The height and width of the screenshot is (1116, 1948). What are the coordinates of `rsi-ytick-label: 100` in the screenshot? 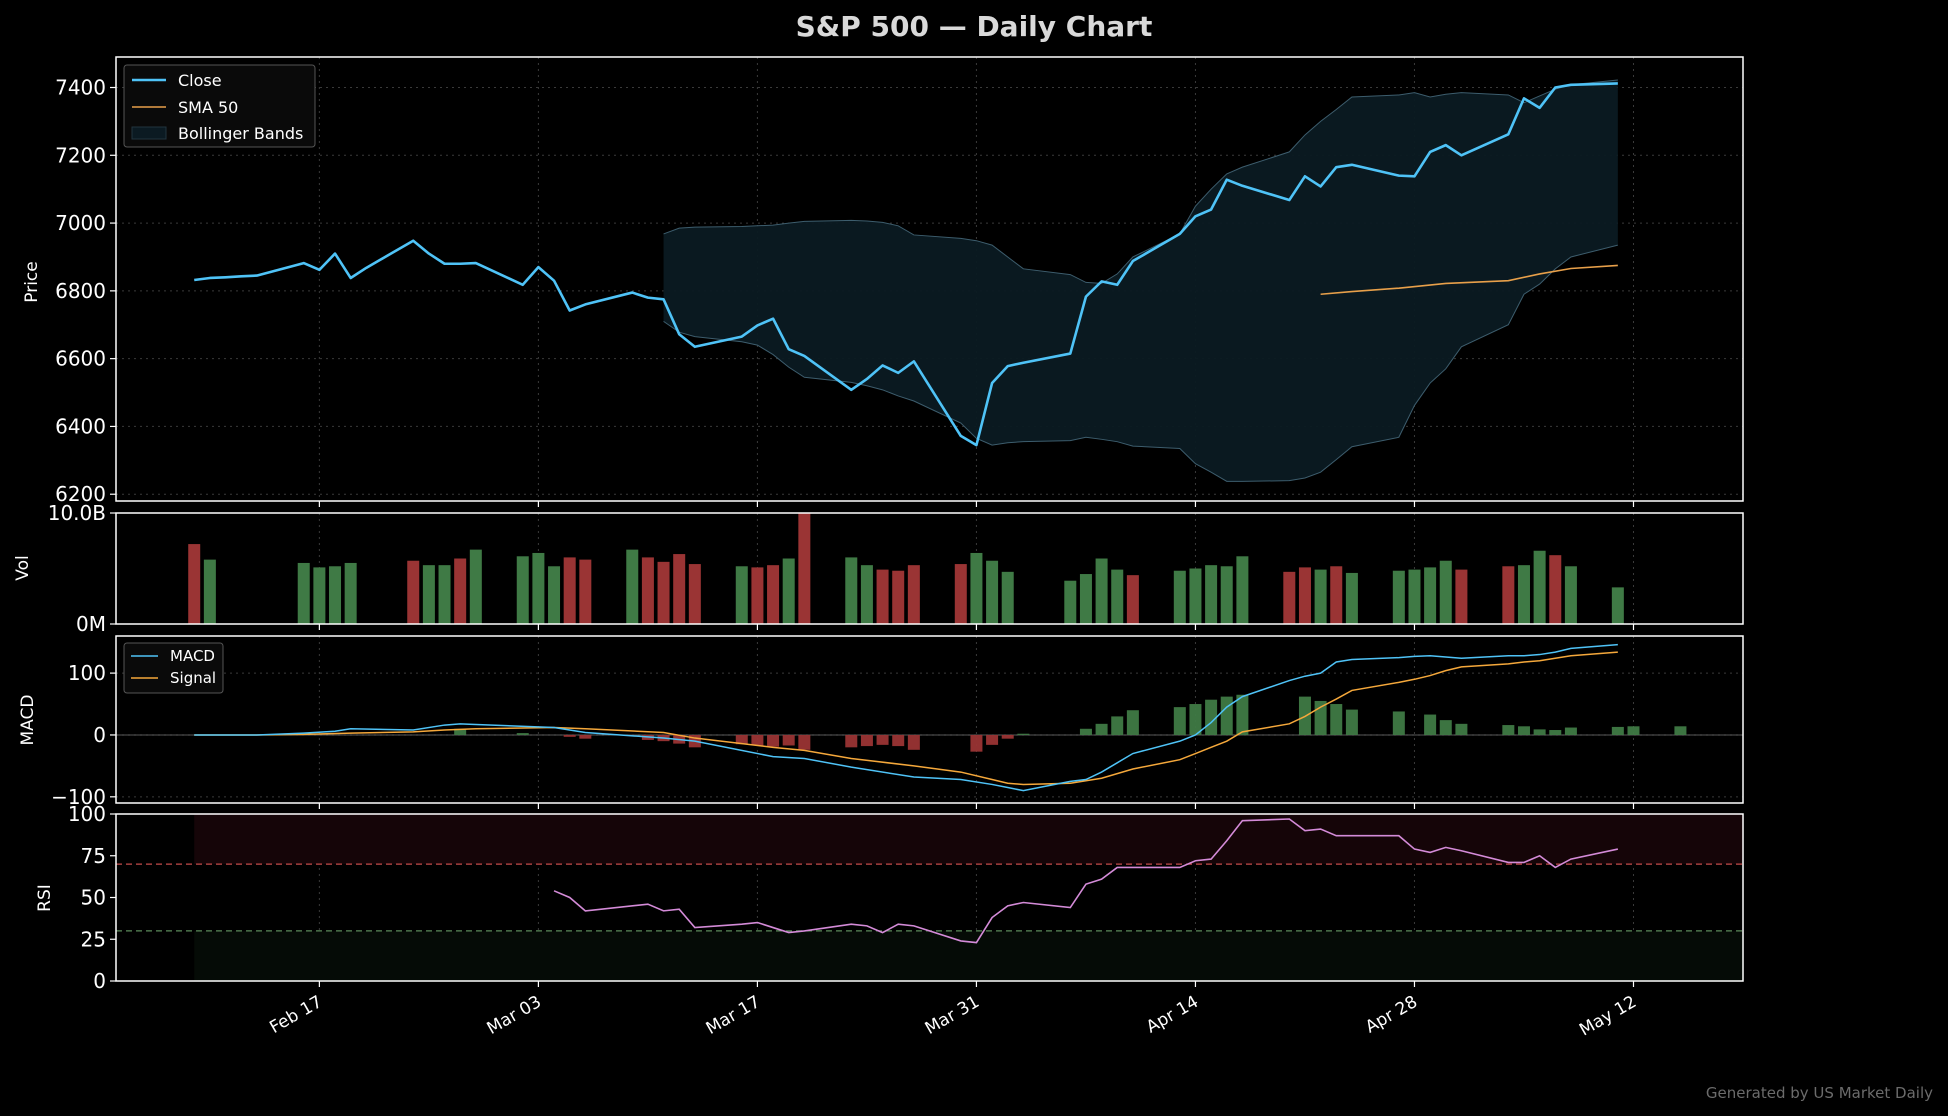 It's located at (87, 814).